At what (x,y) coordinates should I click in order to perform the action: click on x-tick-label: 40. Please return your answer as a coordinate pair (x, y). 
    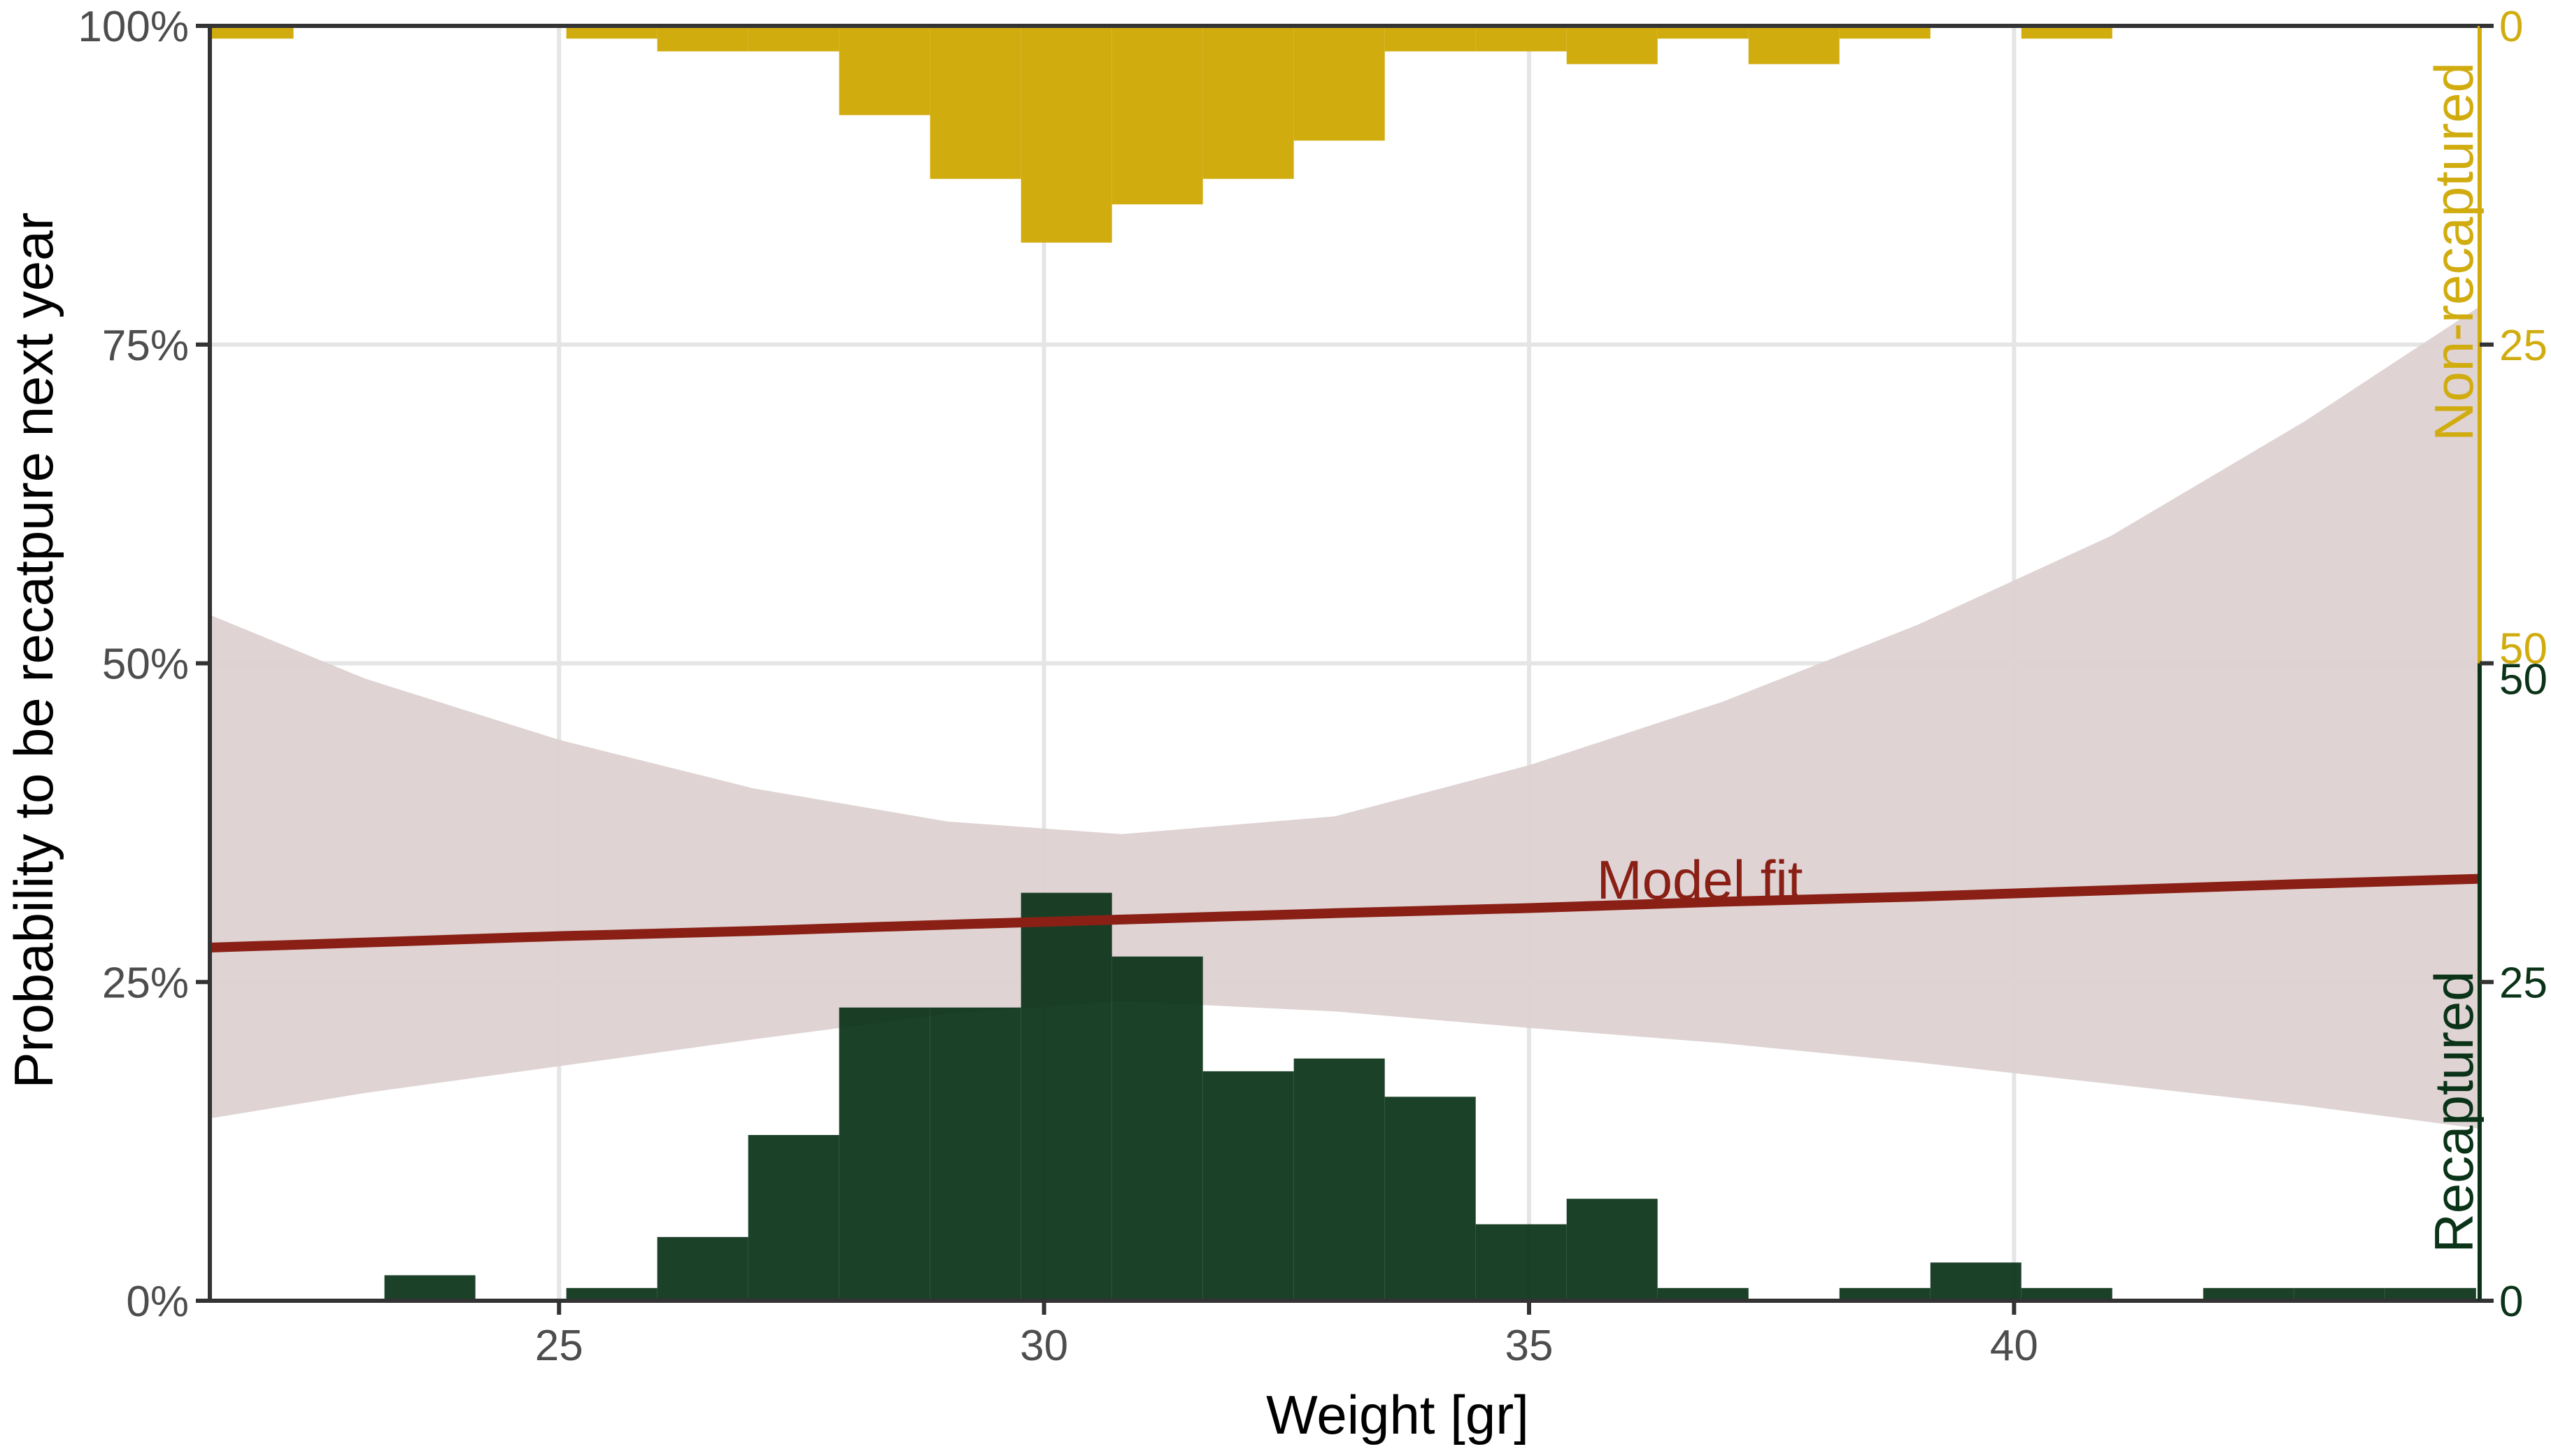
    Looking at the image, I should click on (2014, 1346).